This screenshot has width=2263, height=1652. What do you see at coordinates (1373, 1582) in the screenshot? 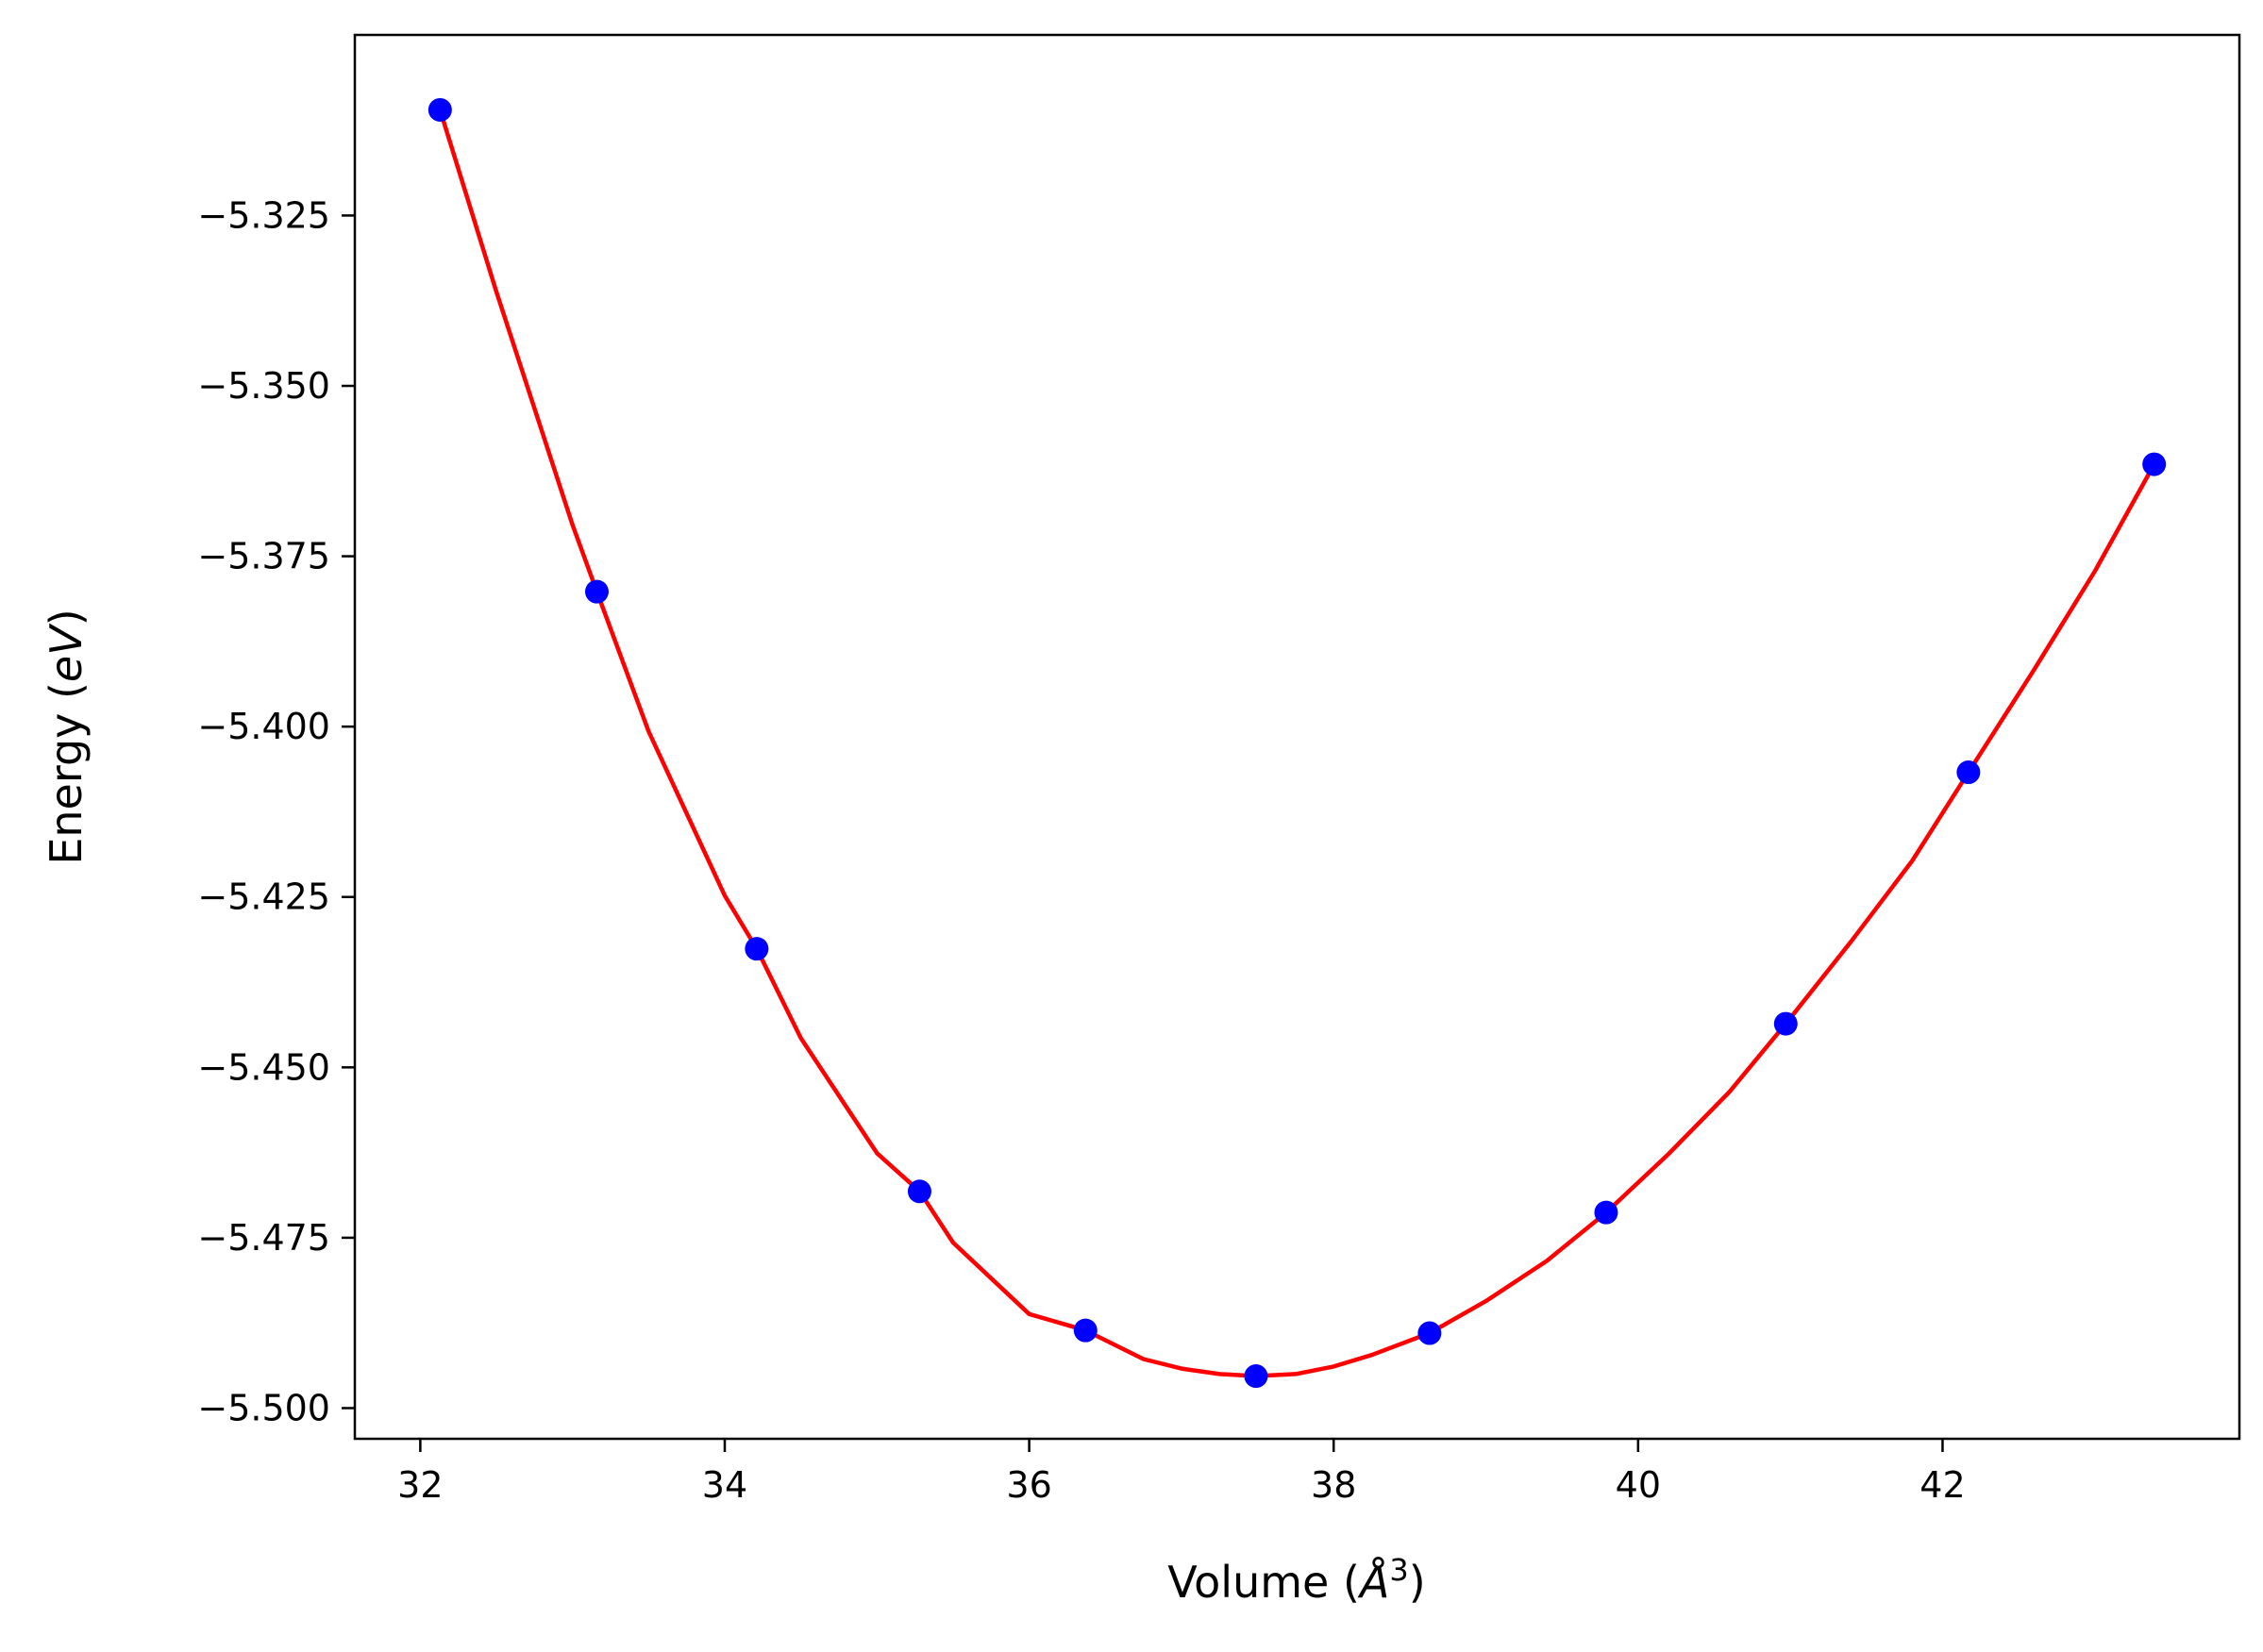
I see `x-axis-unit: Å` at bounding box center [1373, 1582].